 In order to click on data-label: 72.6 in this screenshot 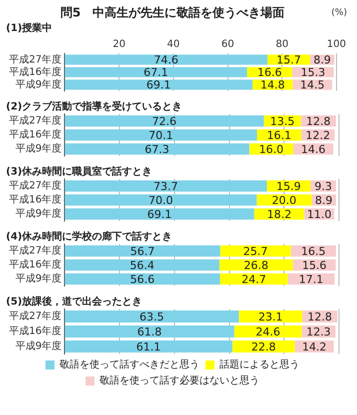, I will do `click(164, 121)`.